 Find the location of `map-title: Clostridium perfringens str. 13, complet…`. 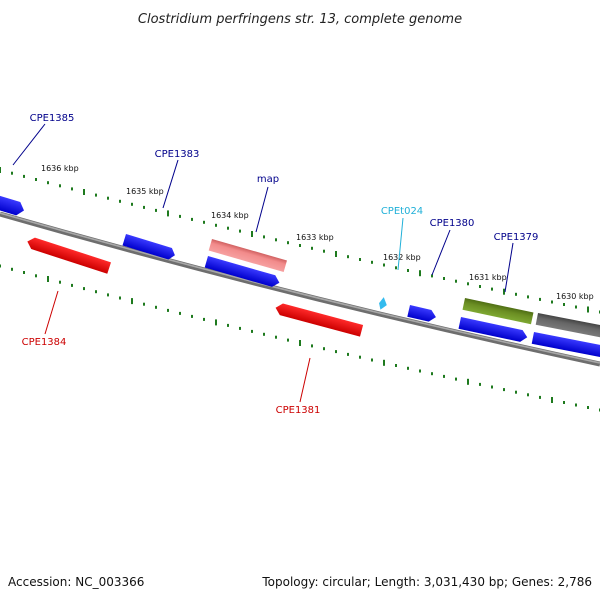

map-title: Clostridium perfringens str. 13, complet… is located at coordinates (300, 19).